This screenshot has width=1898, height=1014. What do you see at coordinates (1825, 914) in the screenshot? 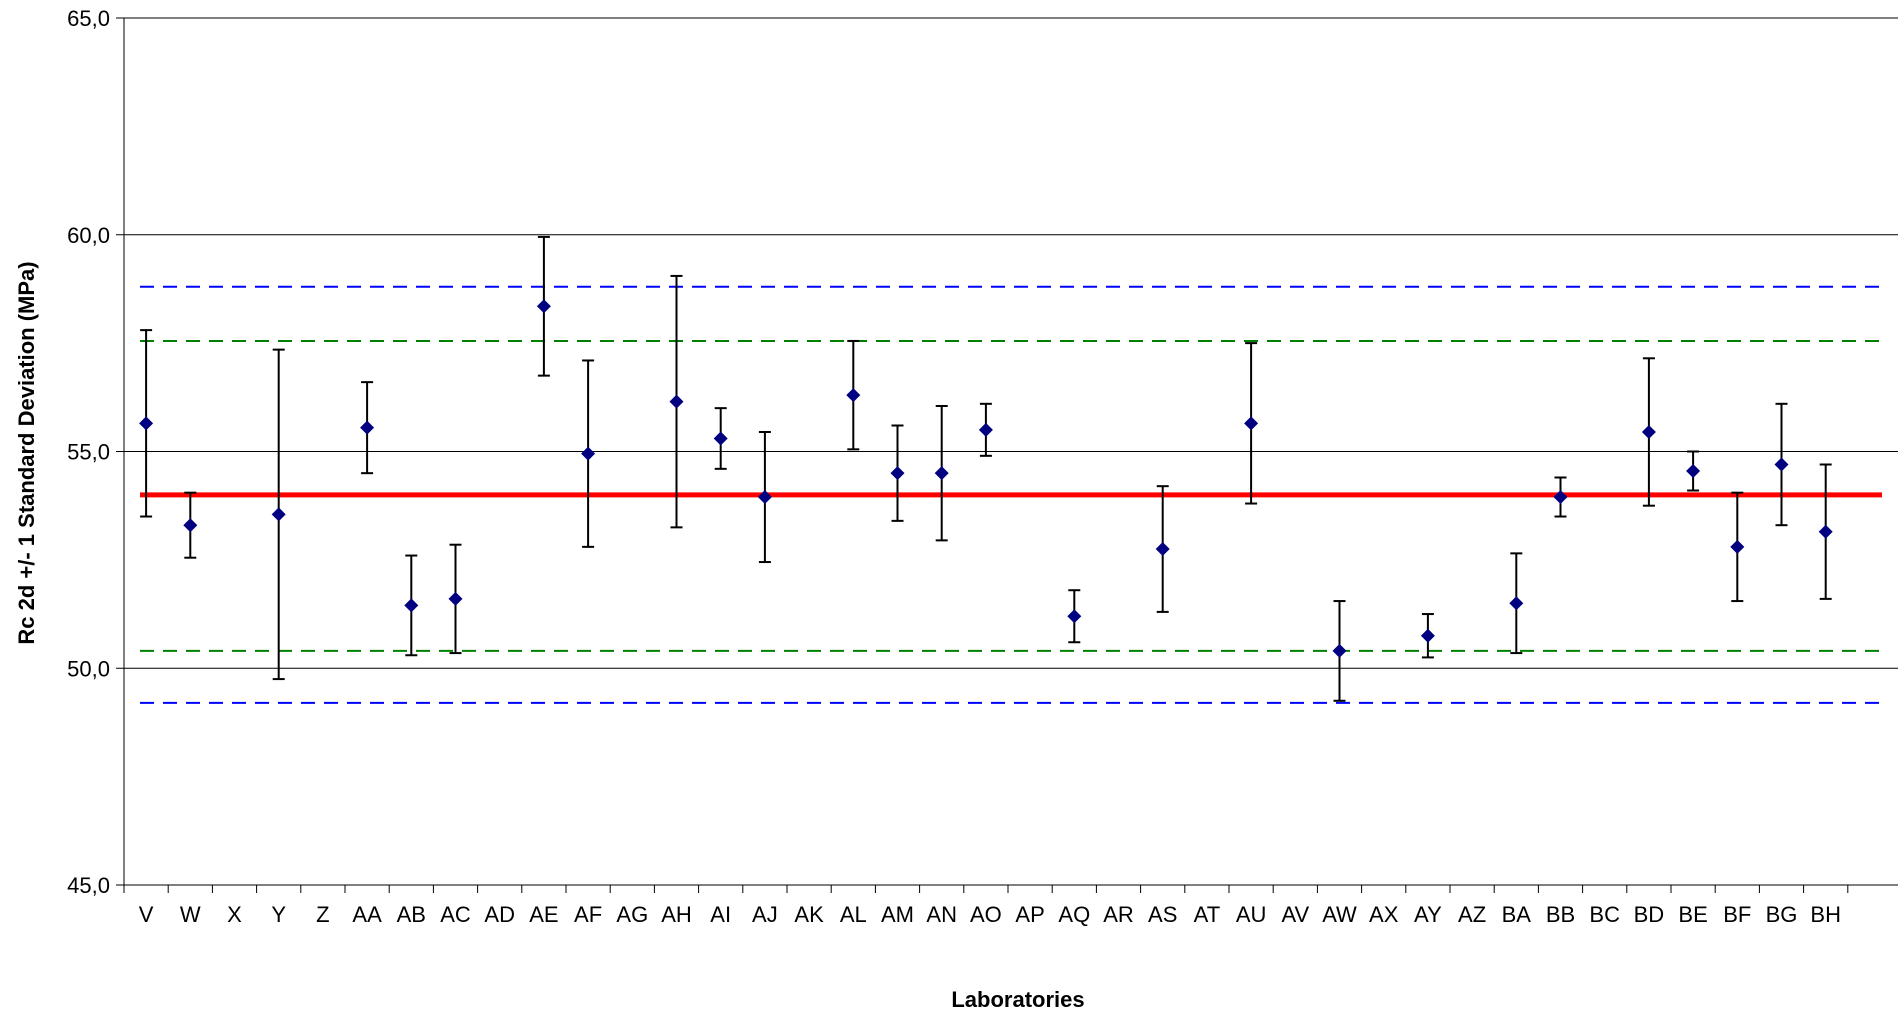
I see `x-tick-label: BH` at bounding box center [1825, 914].